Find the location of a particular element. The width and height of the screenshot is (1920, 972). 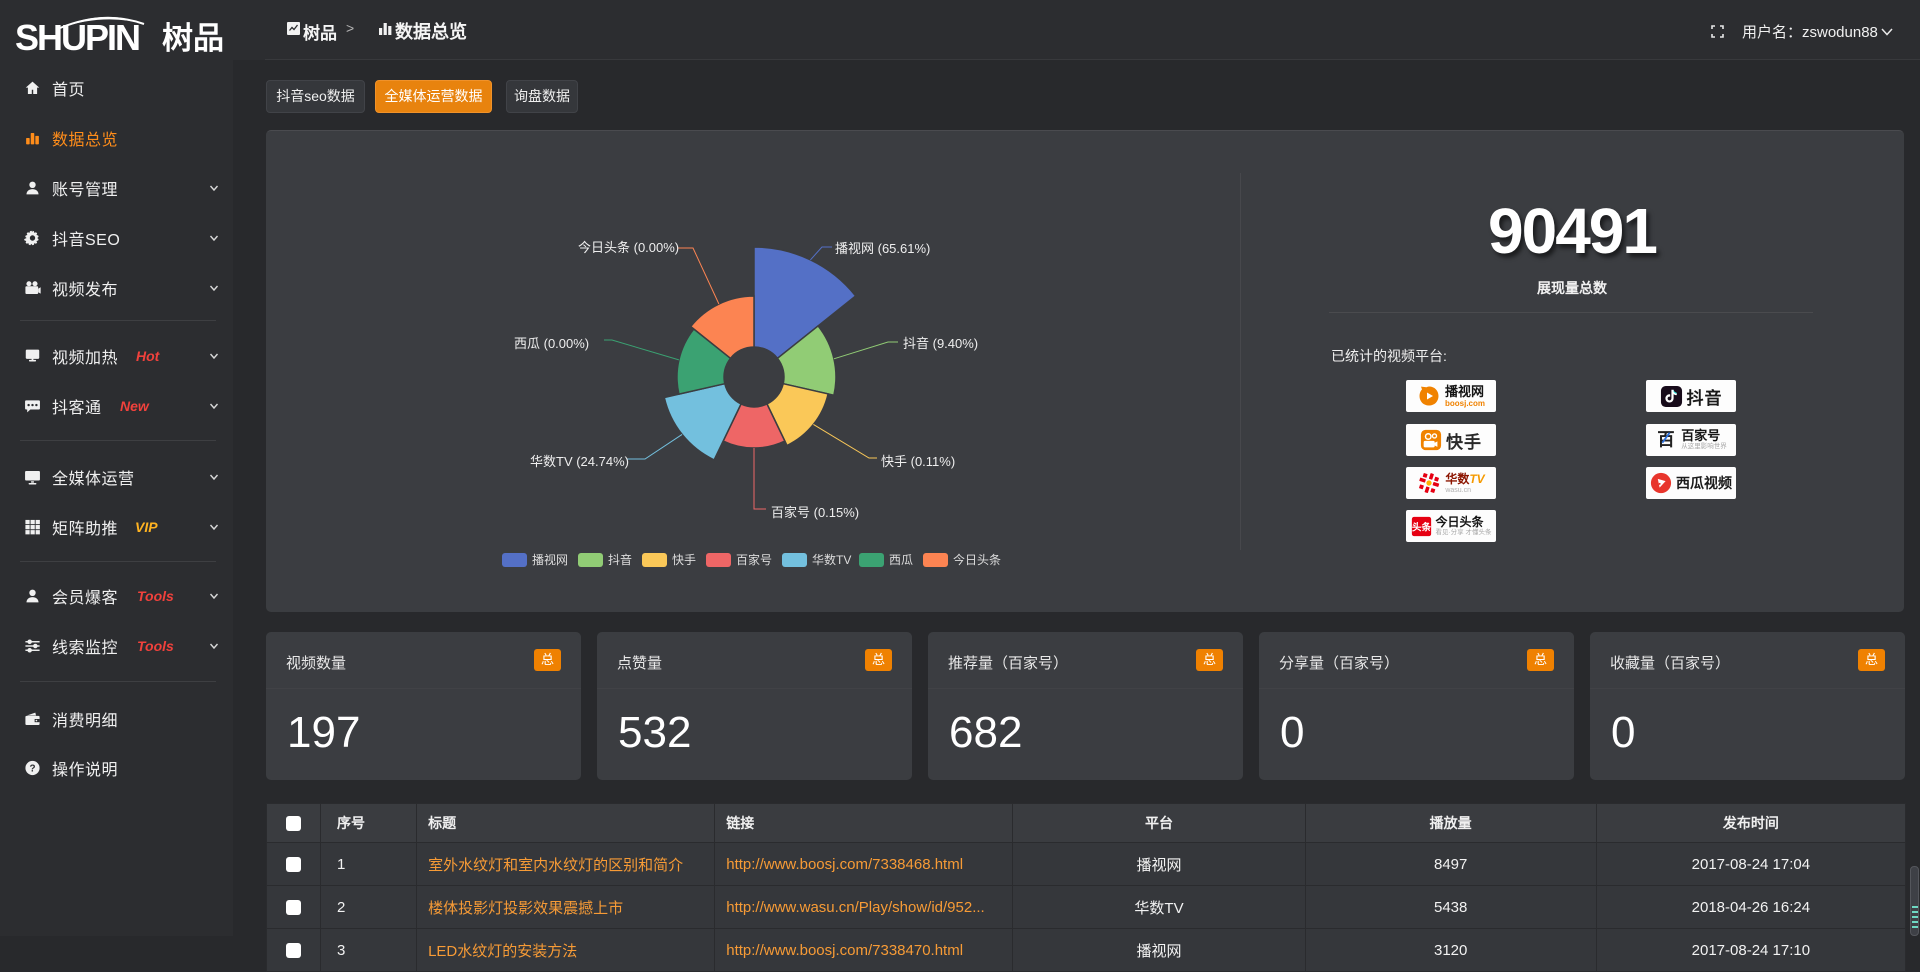

svg-text: 百 is located at coordinates (1666, 440).